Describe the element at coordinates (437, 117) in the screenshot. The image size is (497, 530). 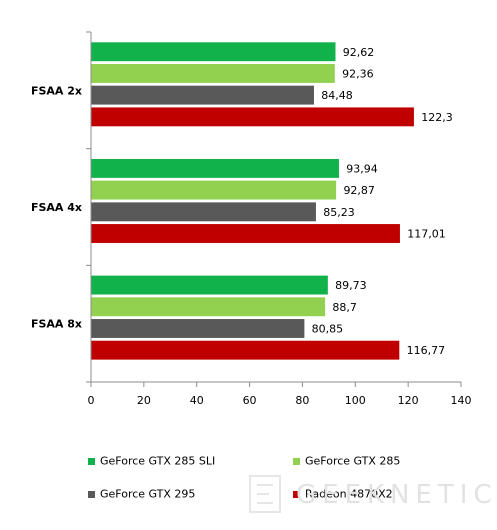
I see `data-label: 122,3` at that location.